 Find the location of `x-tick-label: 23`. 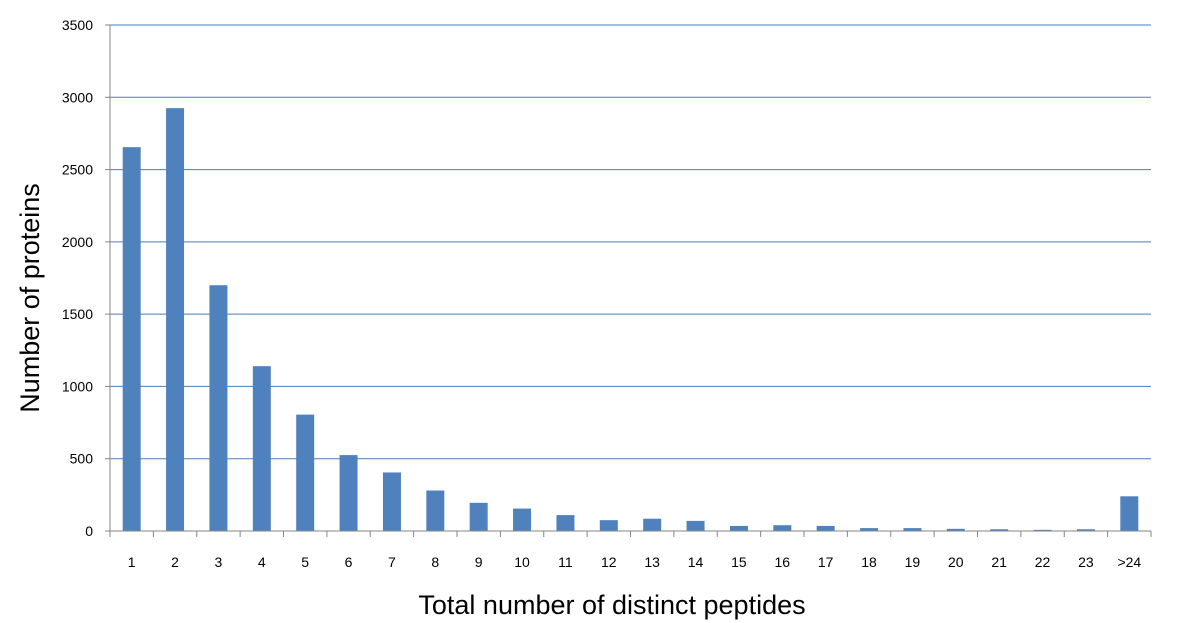

x-tick-label: 23 is located at coordinates (1086, 562).